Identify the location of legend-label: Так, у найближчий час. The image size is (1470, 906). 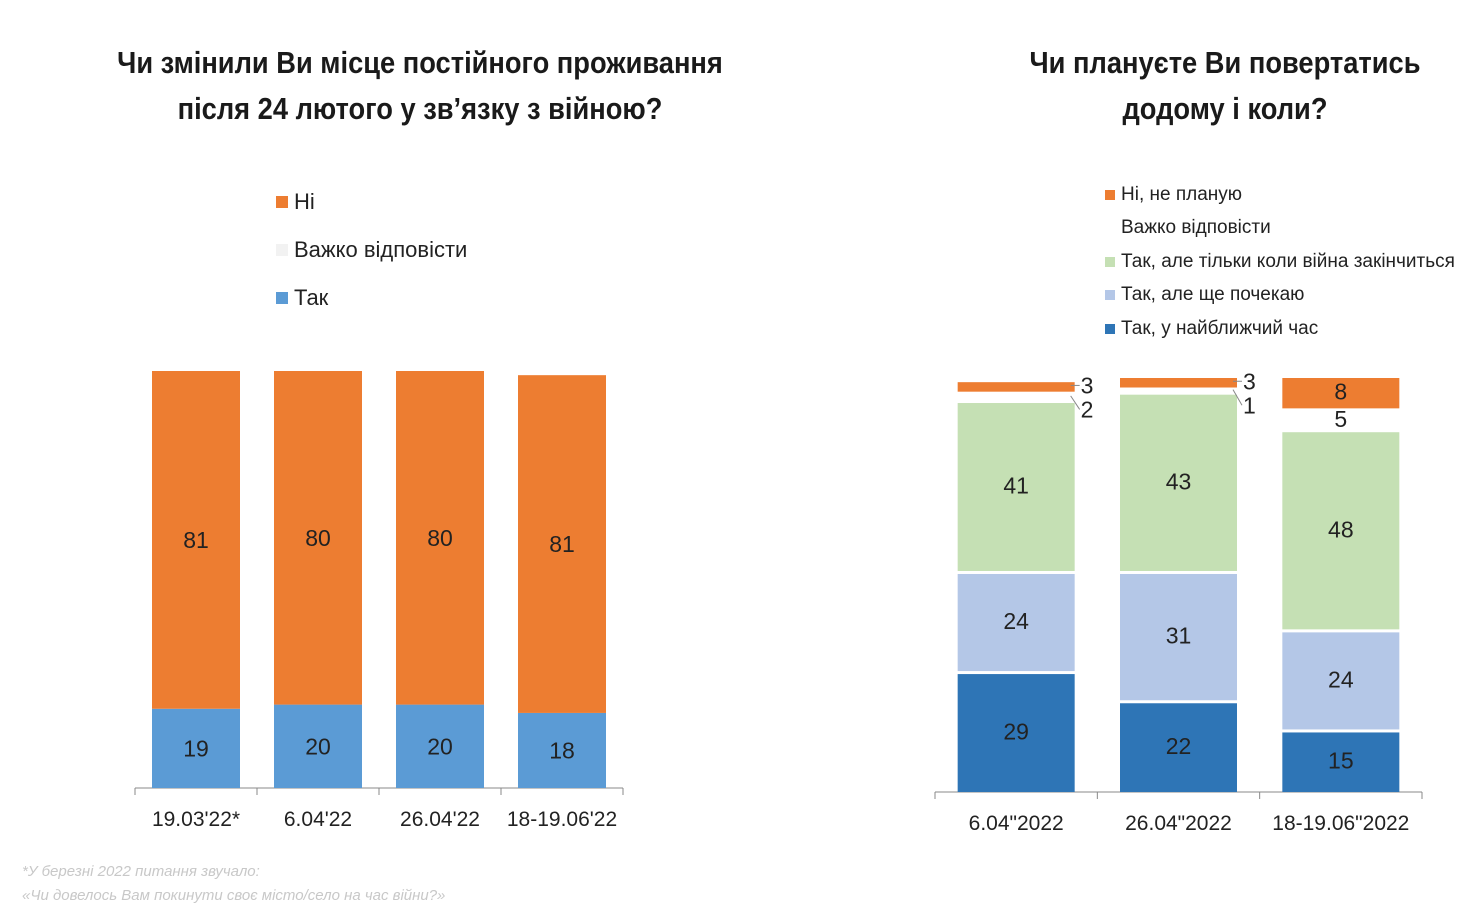
(1220, 328).